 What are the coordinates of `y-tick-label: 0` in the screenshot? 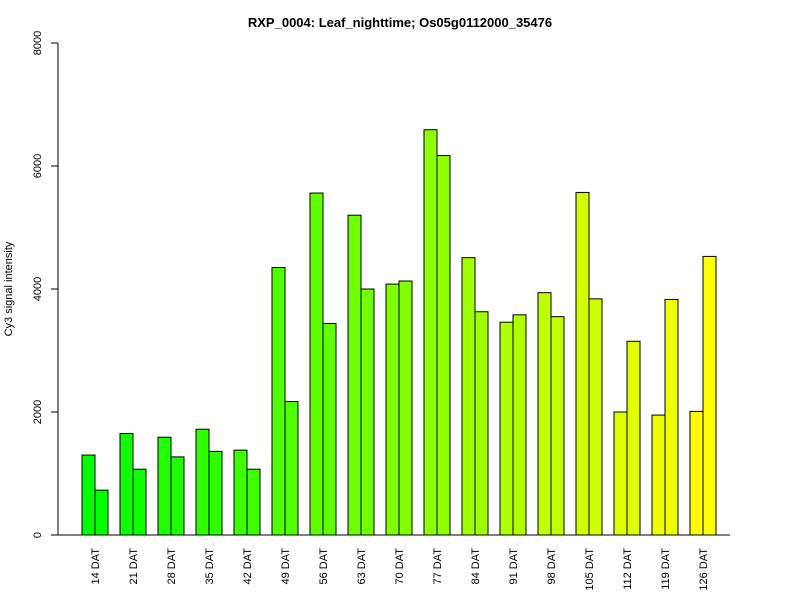 It's located at (38, 535).